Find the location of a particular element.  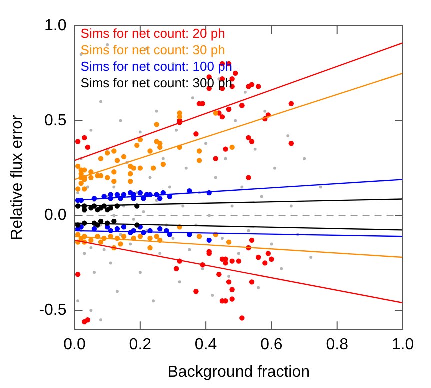

x-tick-label: 0.6 is located at coordinates (271, 345).